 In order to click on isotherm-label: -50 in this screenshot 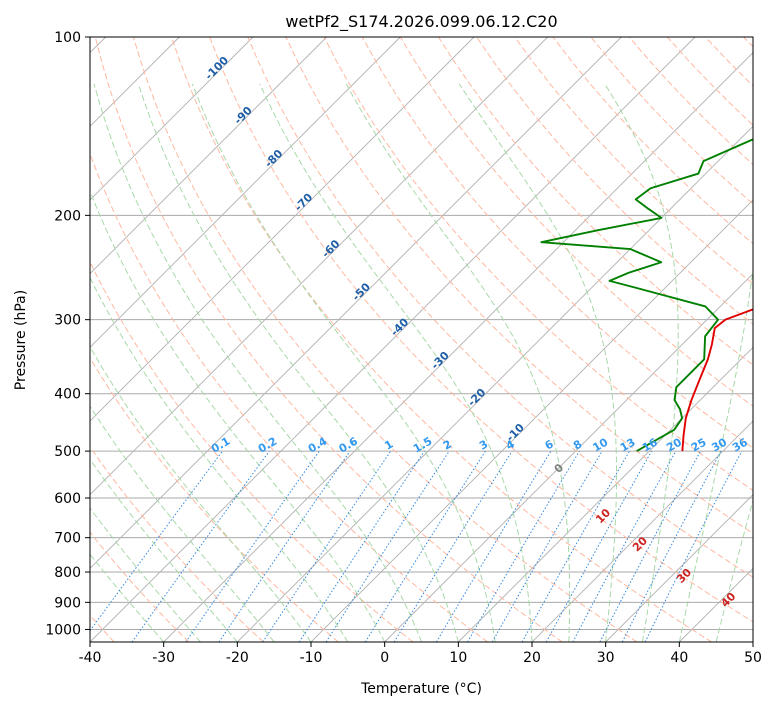, I will do `click(361, 291)`.